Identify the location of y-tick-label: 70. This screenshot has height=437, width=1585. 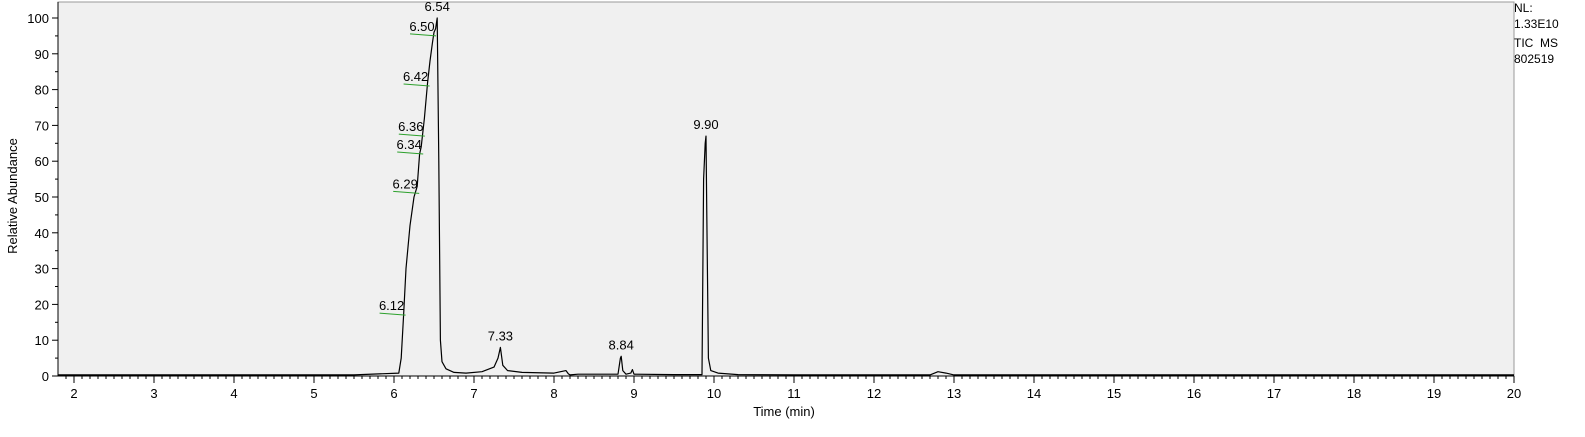
(42, 125).